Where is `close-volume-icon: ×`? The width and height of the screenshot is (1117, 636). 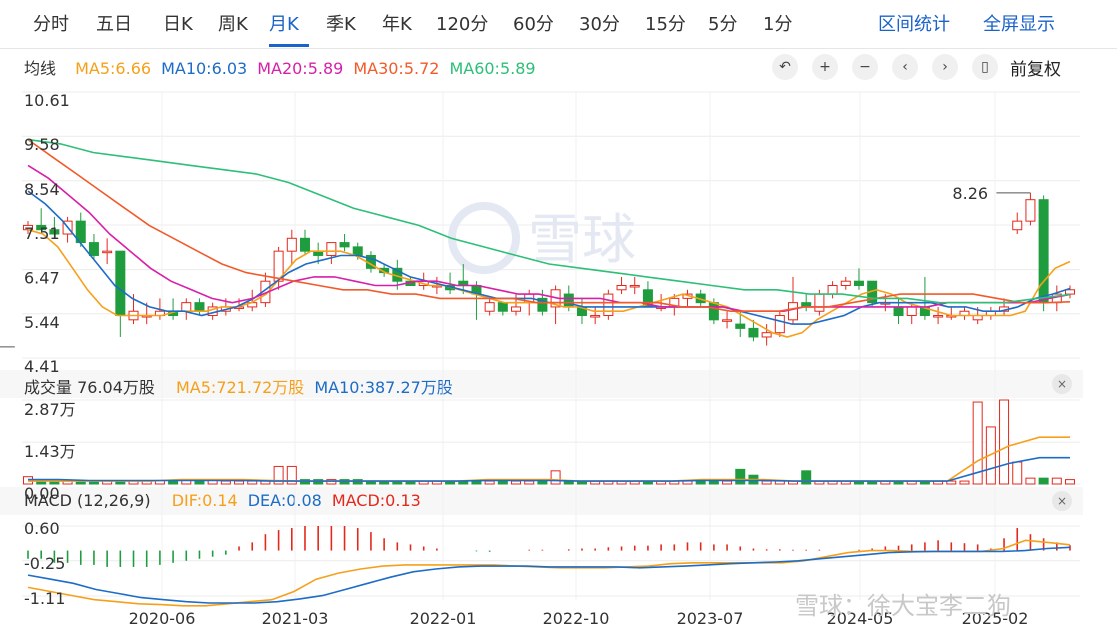 close-volume-icon: × is located at coordinates (1062, 384).